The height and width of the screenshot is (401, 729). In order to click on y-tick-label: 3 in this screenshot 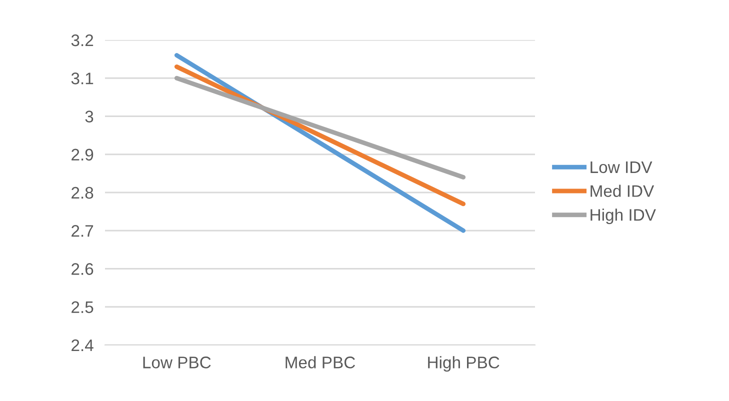, I will do `click(89, 116)`.